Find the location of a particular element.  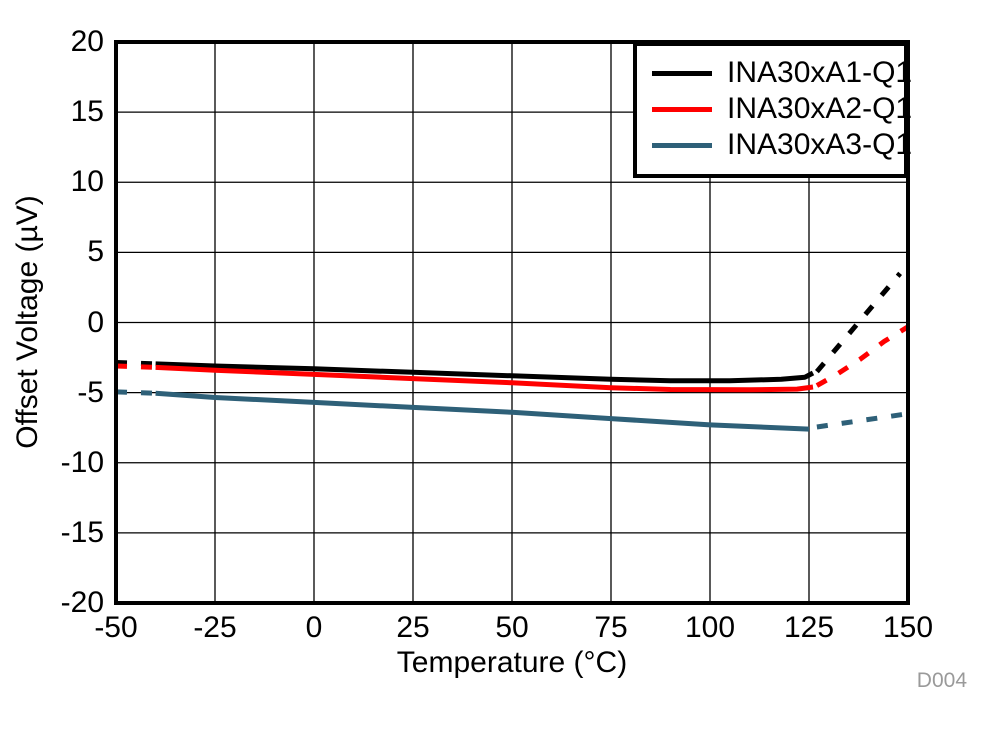

x-tick-label: -25 is located at coordinates (215, 627).